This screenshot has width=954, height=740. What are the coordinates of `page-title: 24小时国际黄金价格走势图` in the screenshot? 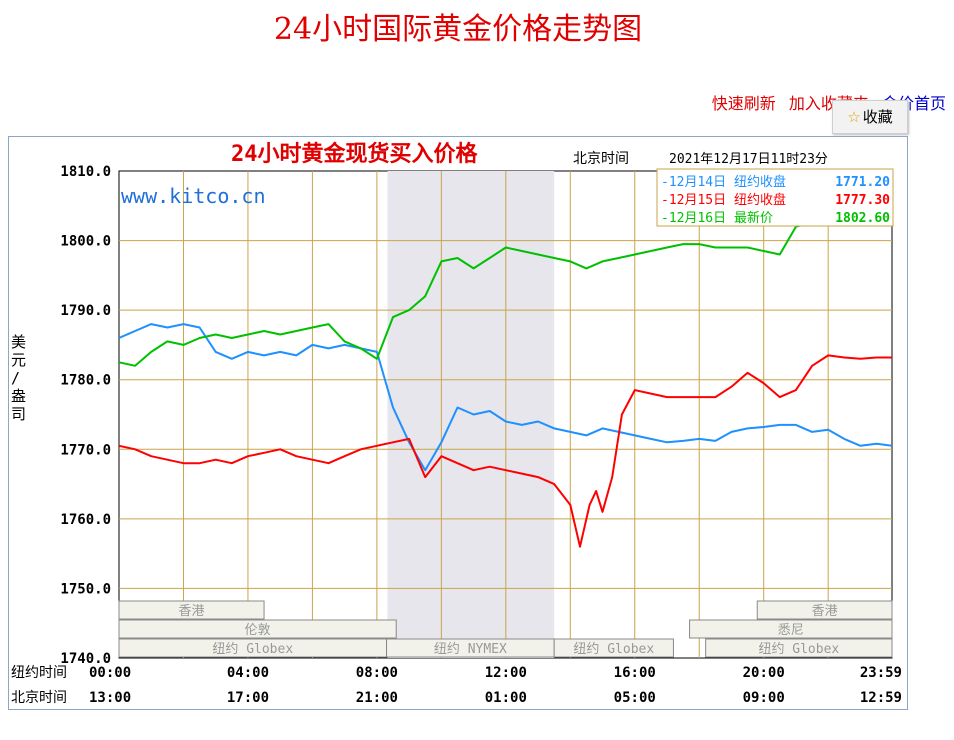 It's located at (458, 29).